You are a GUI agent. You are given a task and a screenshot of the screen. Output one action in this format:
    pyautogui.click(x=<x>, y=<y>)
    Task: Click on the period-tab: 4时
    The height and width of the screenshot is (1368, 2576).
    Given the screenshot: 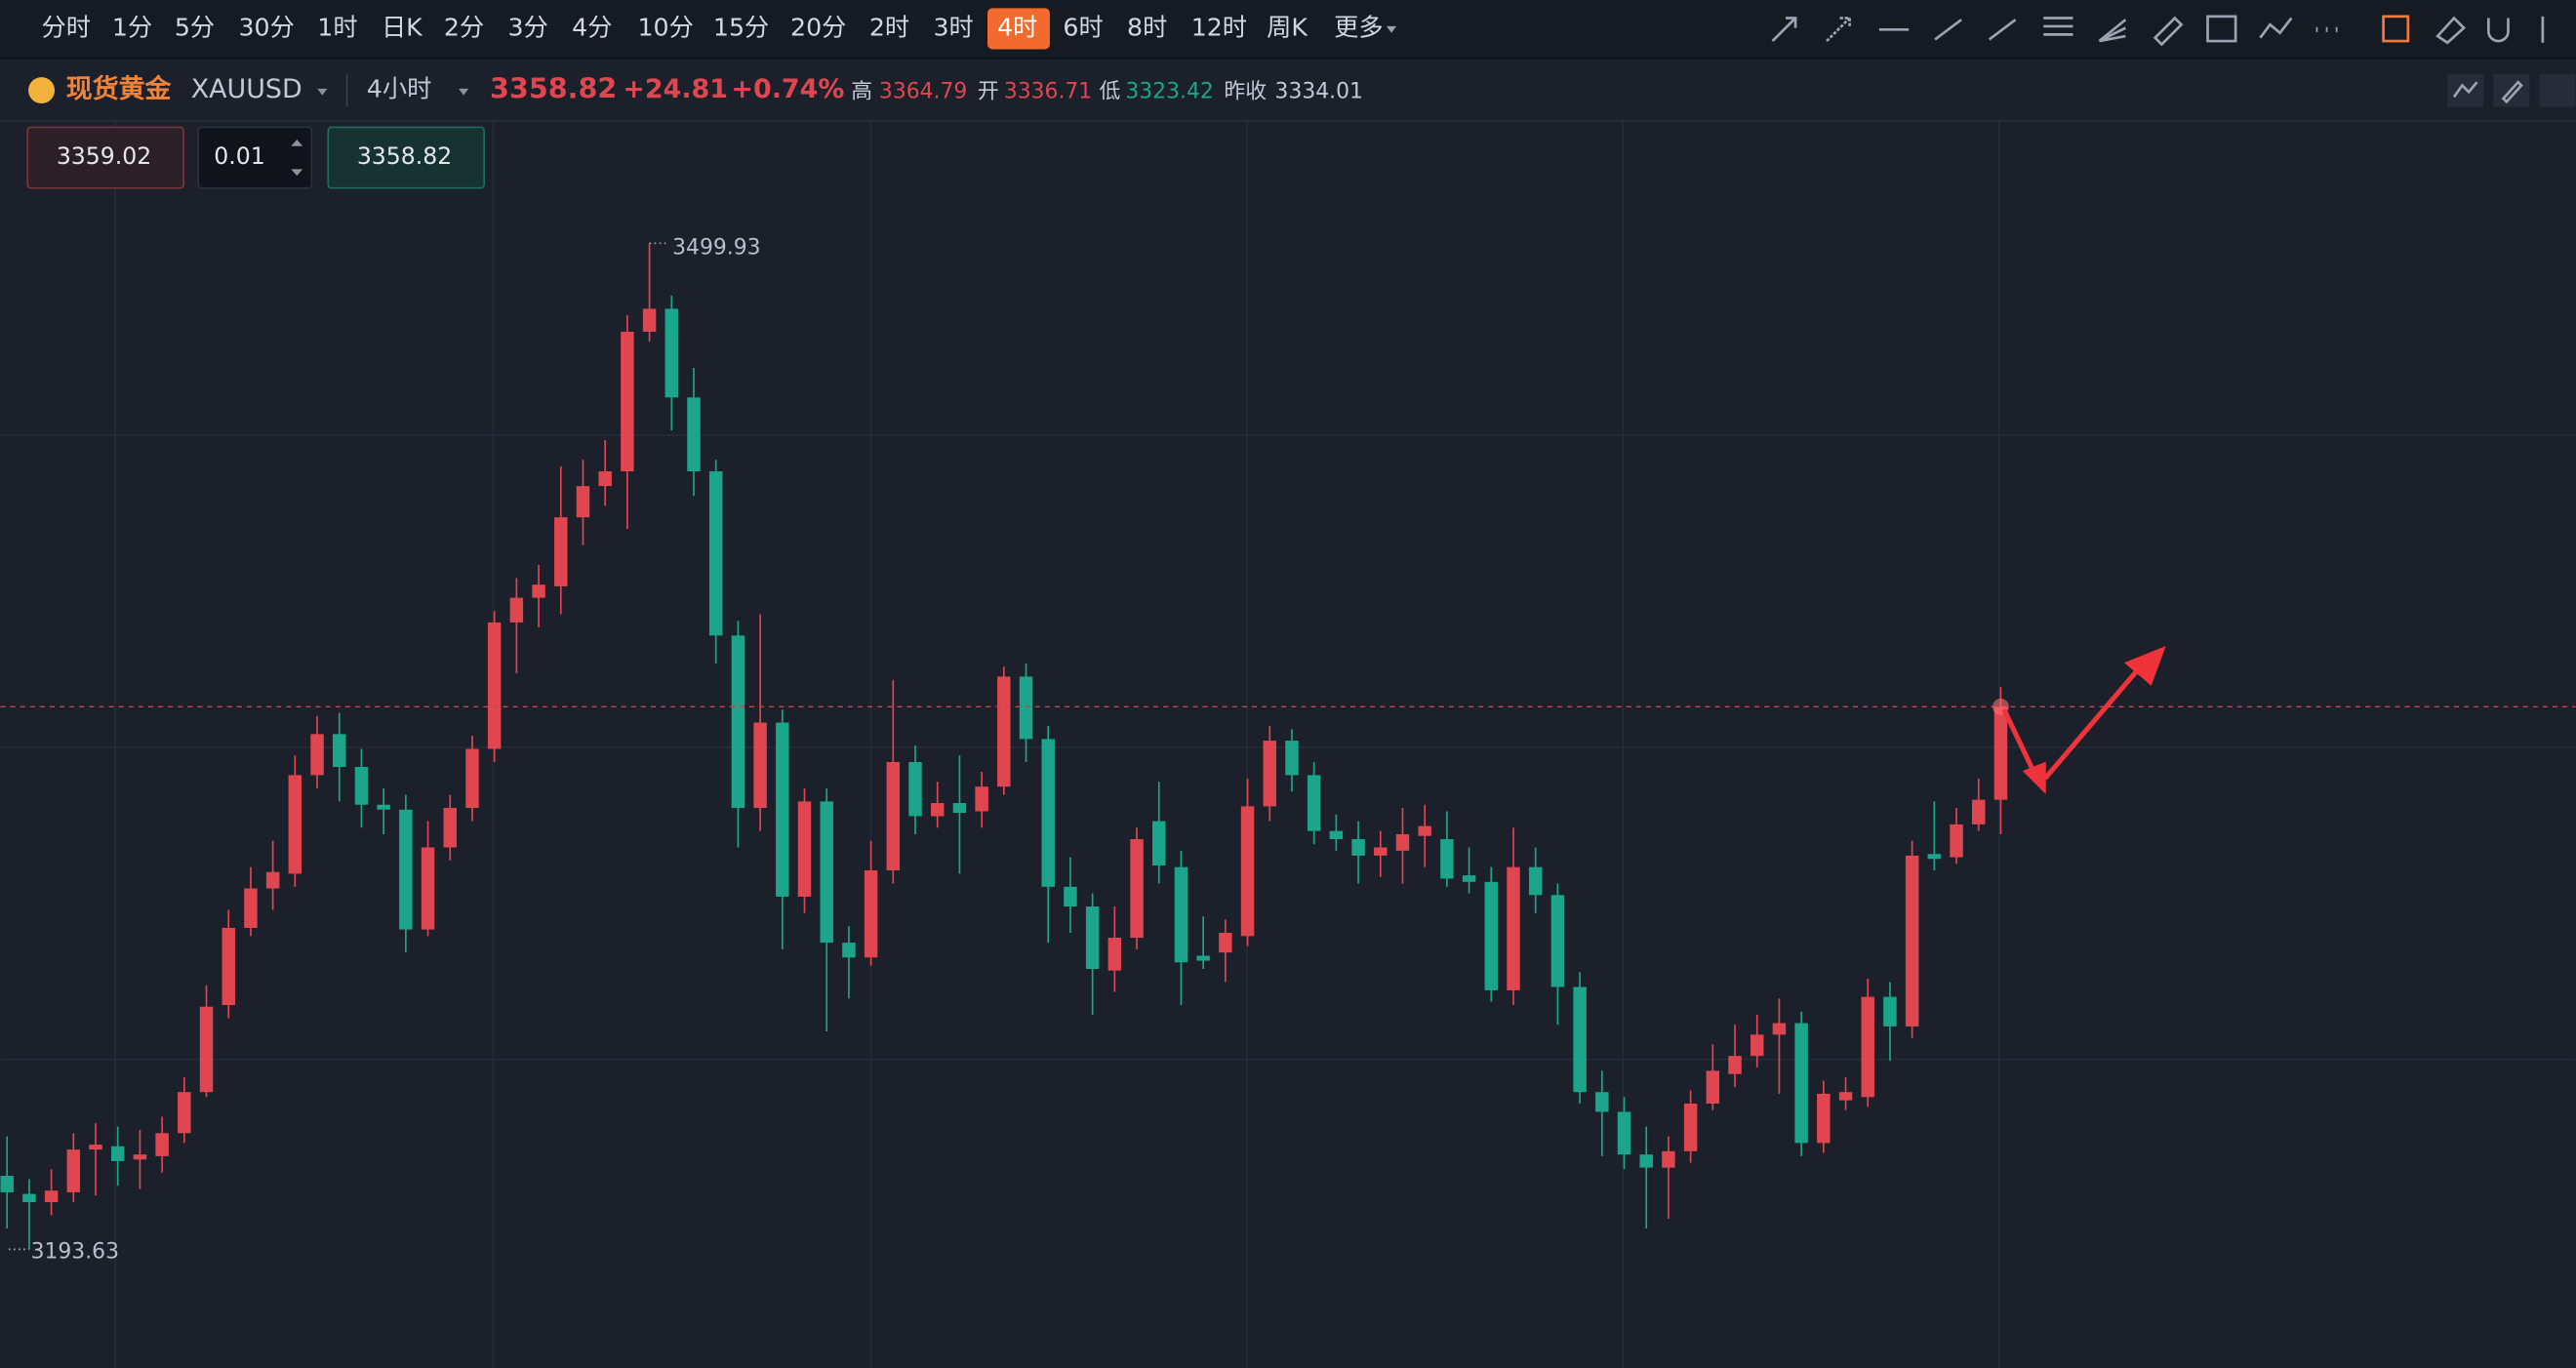 What is the action you would take?
    pyautogui.click(x=1017, y=27)
    